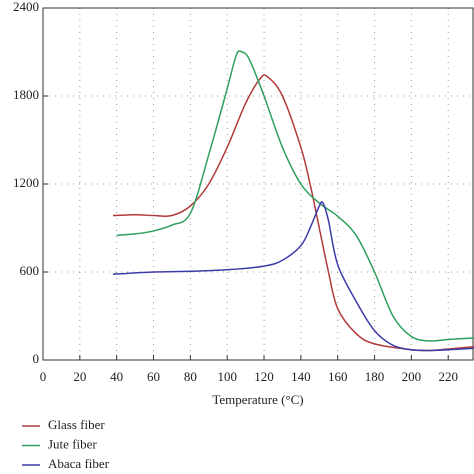  I want to click on x-tick-label: 100, so click(227, 376).